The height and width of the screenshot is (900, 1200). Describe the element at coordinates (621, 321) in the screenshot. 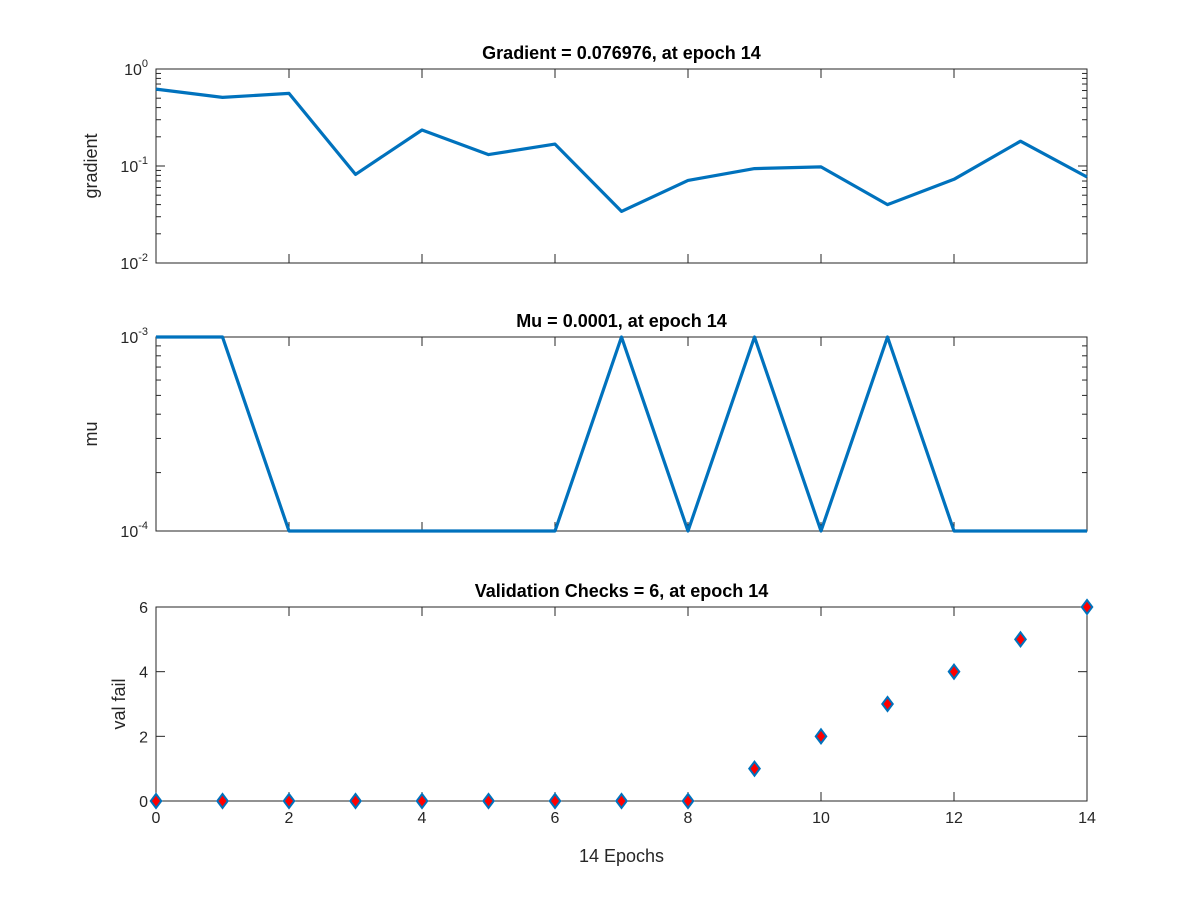

I see `subplot-title: Mu = 0.0001, at epoch 14` at that location.